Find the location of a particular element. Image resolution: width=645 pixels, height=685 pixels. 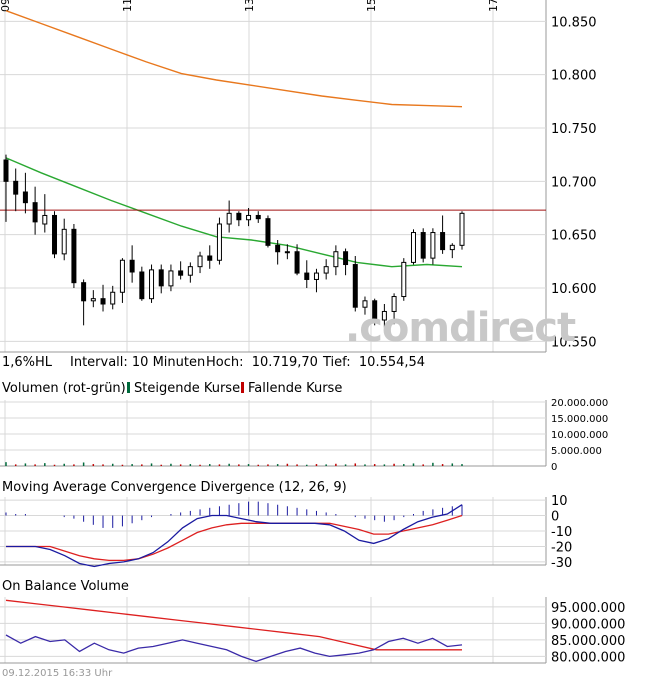

obv-title: On Balance Volume is located at coordinates (65, 586).